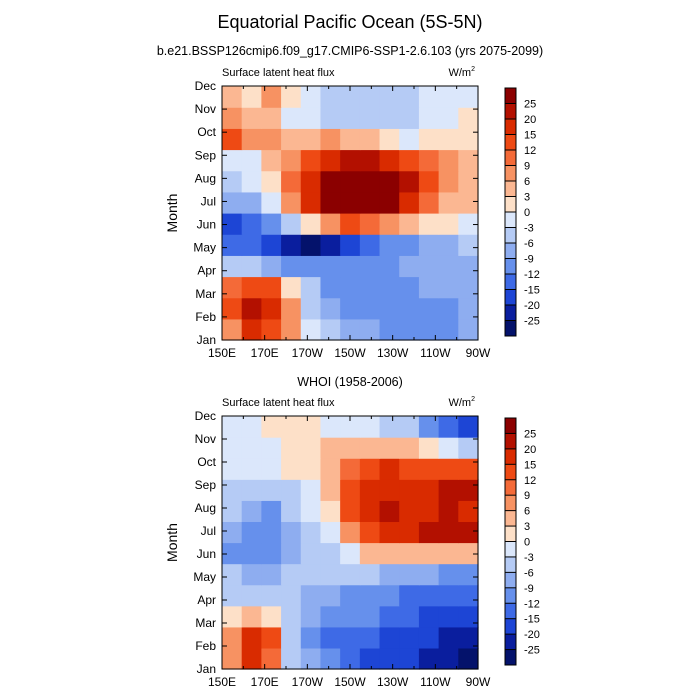 This screenshot has width=700, height=700. What do you see at coordinates (529, 589) in the screenshot?
I see `colorbar-label: -9` at bounding box center [529, 589].